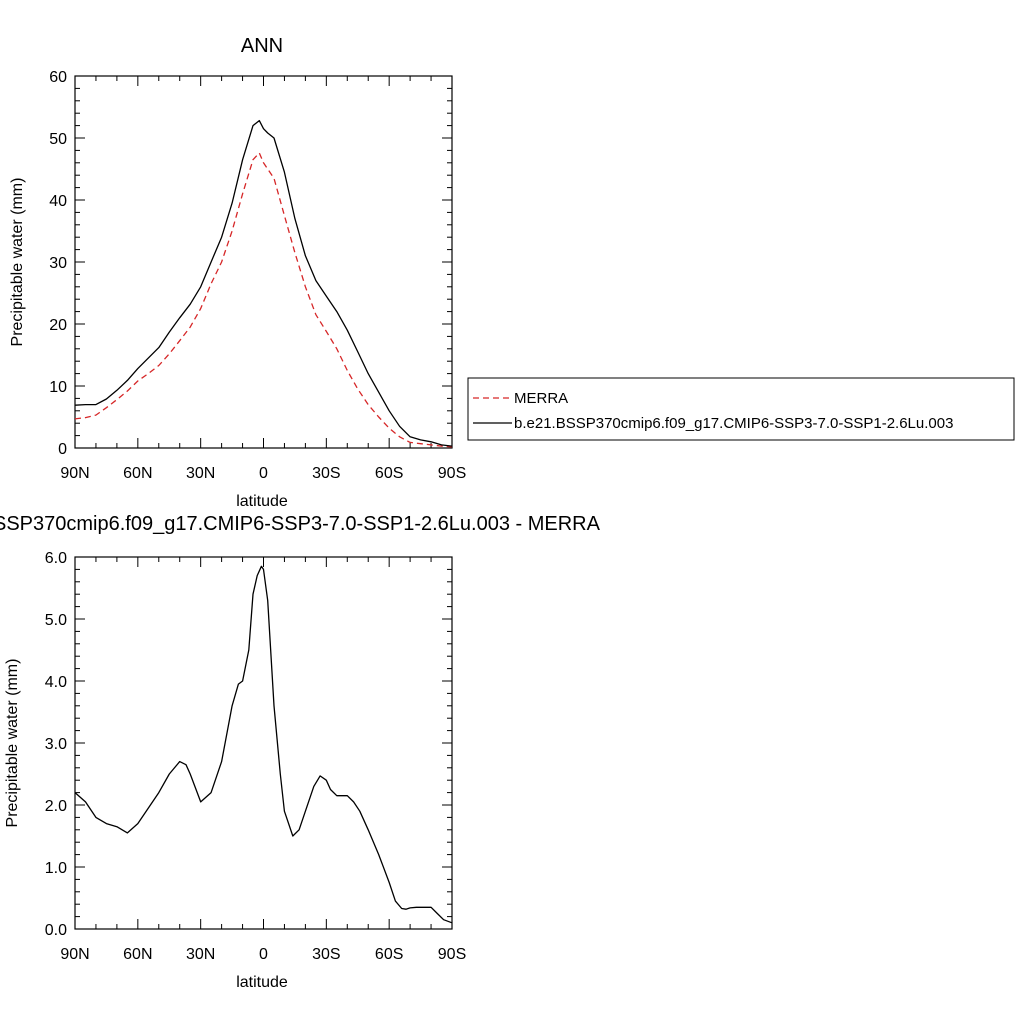 The height and width of the screenshot is (1024, 1024). I want to click on bottom-plot-frame, so click(263, 743).